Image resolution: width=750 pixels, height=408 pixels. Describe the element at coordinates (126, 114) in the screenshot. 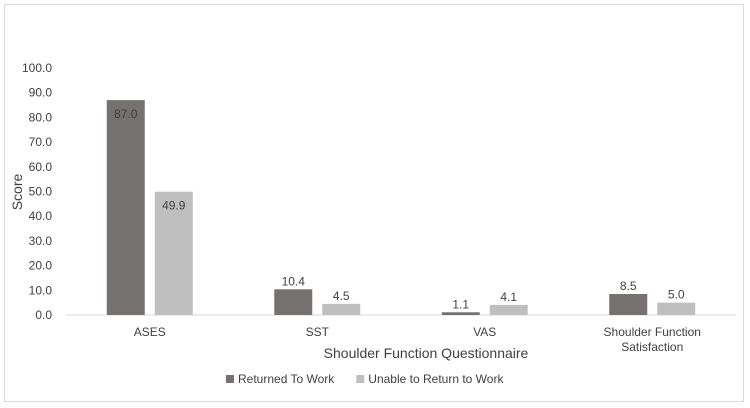

I see `data-label: 87.0` at that location.